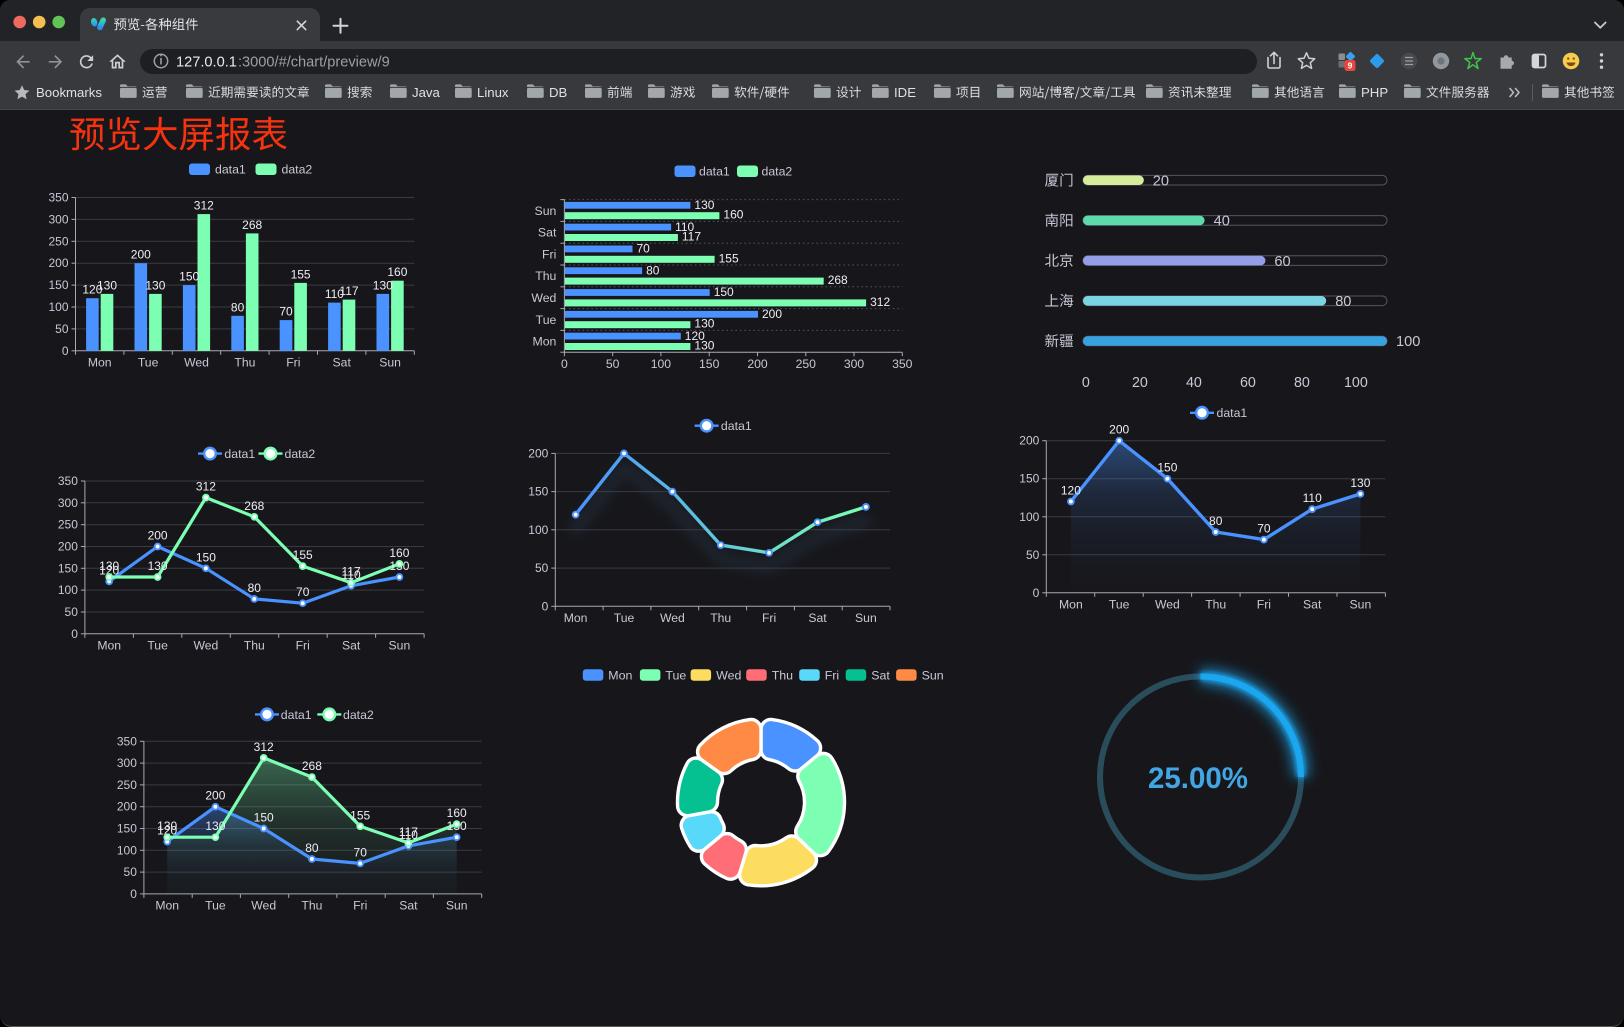 This screenshot has height=1027, width=1624. Describe the element at coordinates (206, 62) in the screenshot. I see `svg-text: 127.0.0.1` at that location.